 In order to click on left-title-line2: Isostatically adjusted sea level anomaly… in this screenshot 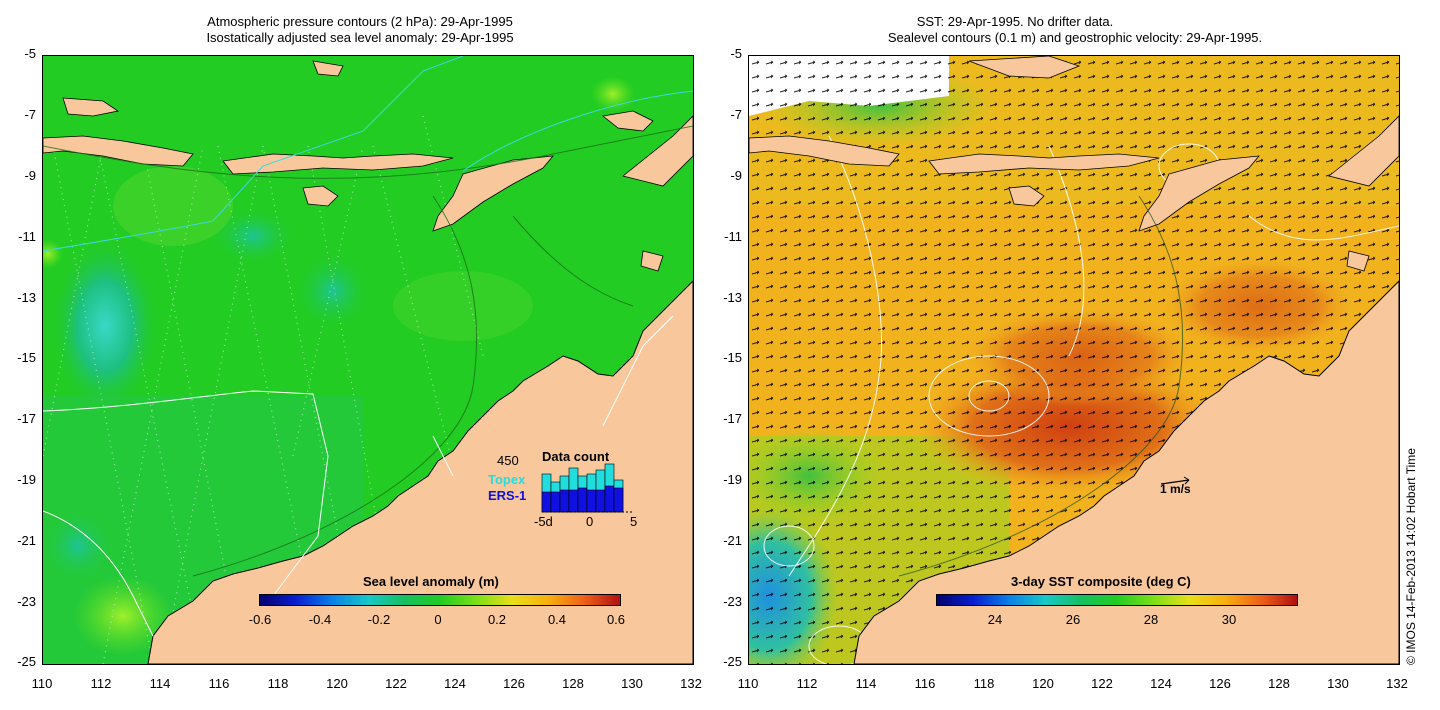, I will do `click(360, 37)`.